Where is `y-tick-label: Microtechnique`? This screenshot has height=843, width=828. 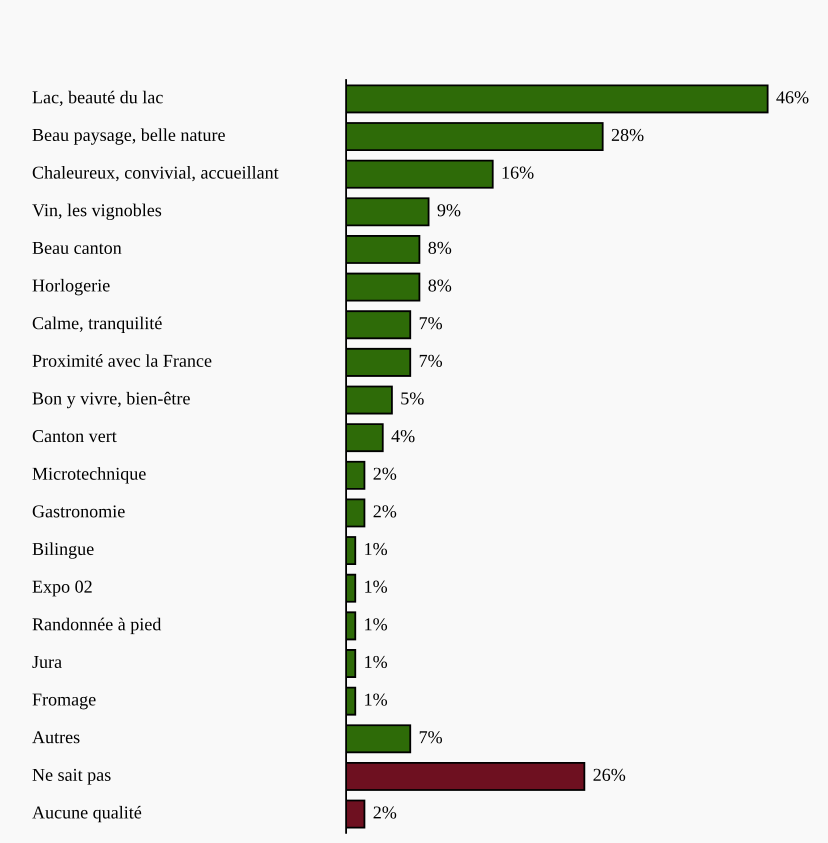 y-tick-label: Microtechnique is located at coordinates (89, 475).